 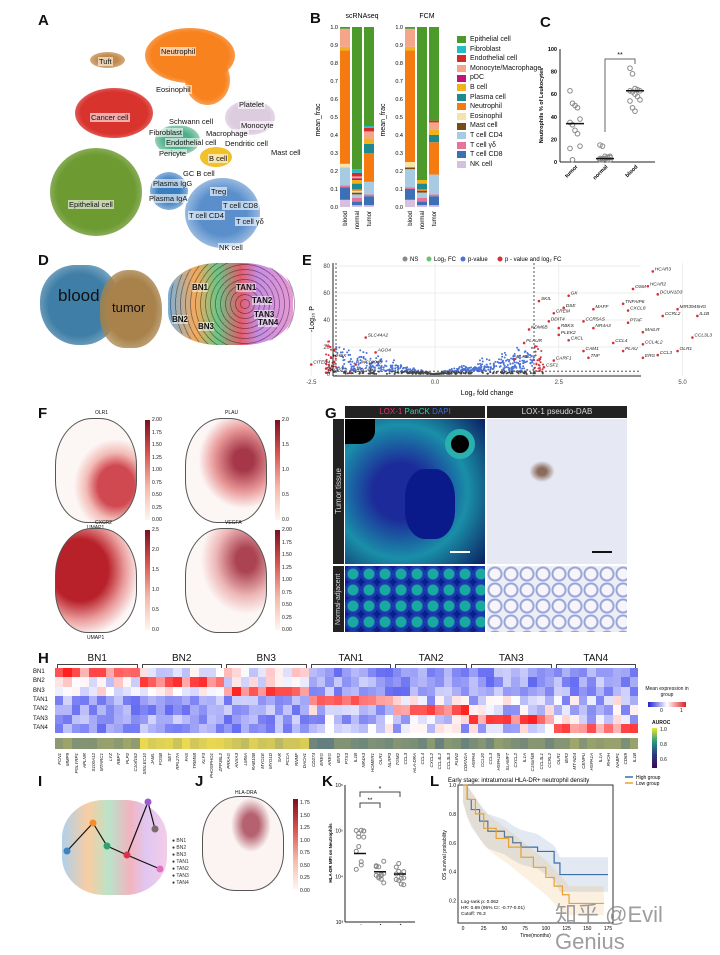 I want to click on legend-item: Neutrophil, so click(x=499, y=107).